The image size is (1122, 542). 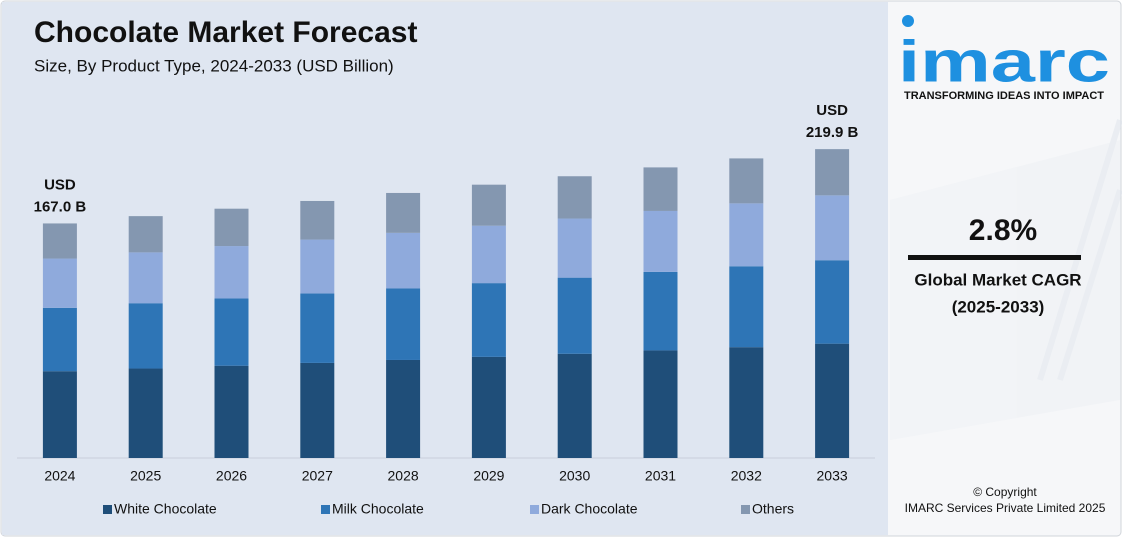 What do you see at coordinates (832, 476) in the screenshot?
I see `x-tick-label: 2033` at bounding box center [832, 476].